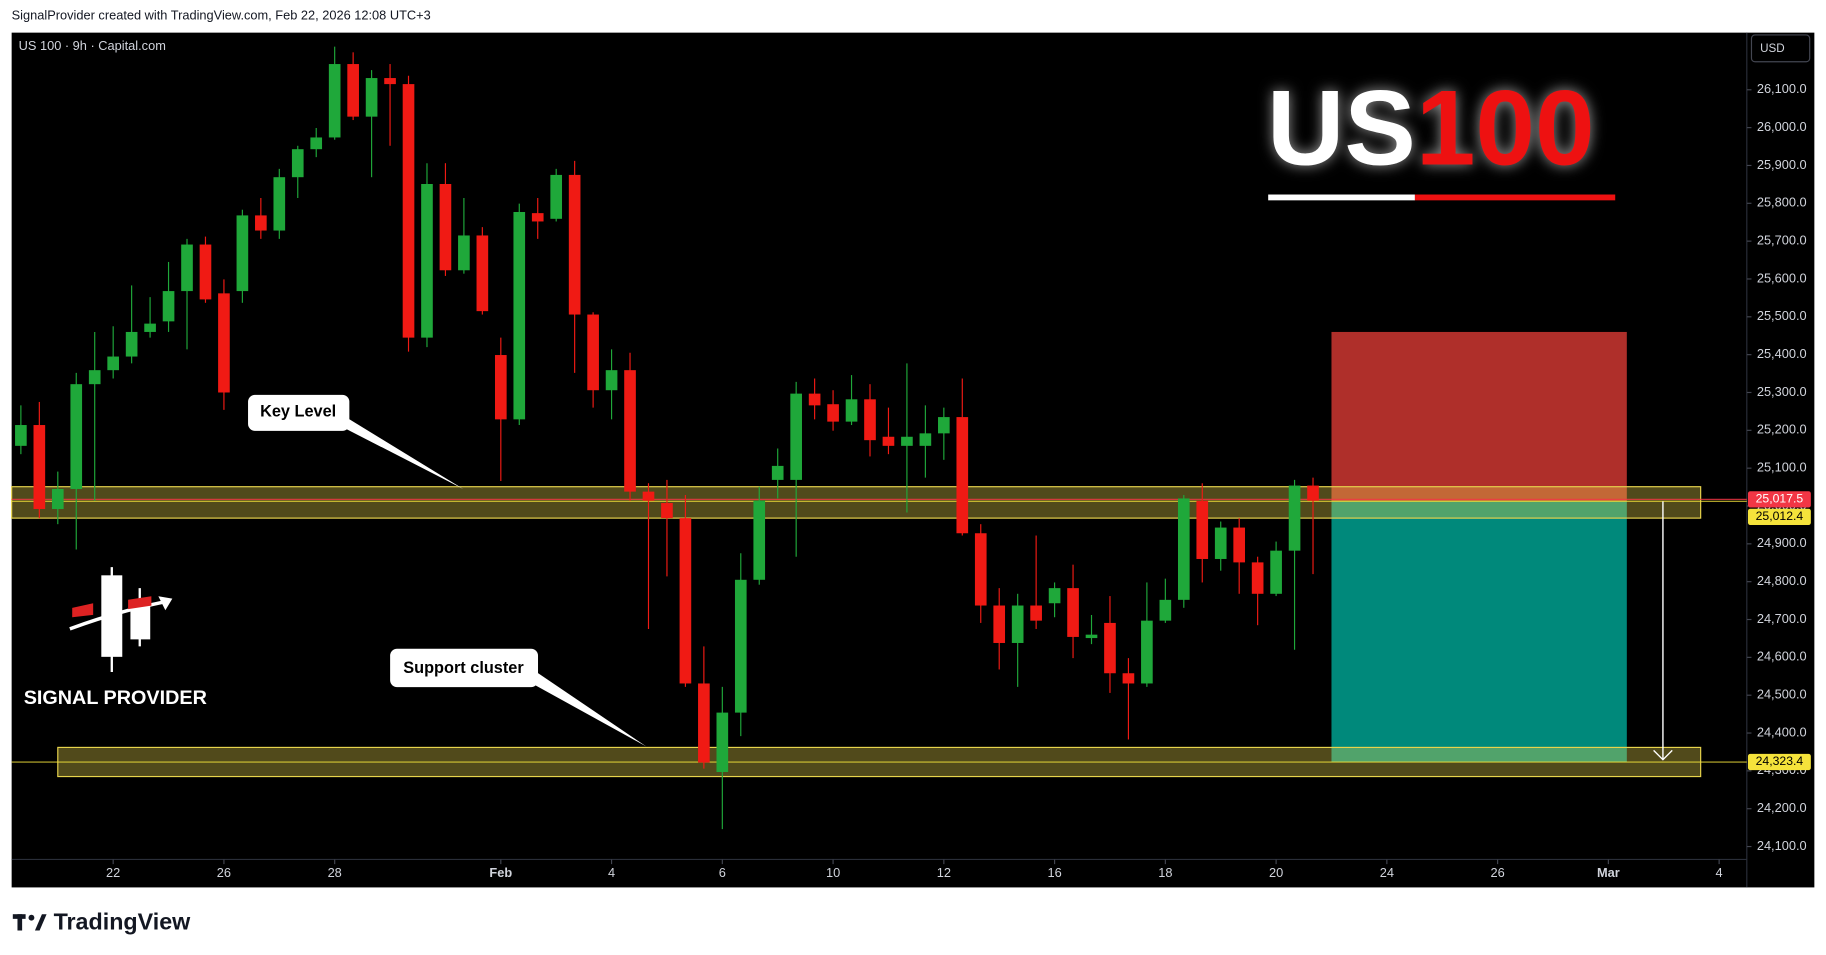 Image resolution: width=1826 pixels, height=955 pixels. I want to click on currency: USD, so click(1772, 48).